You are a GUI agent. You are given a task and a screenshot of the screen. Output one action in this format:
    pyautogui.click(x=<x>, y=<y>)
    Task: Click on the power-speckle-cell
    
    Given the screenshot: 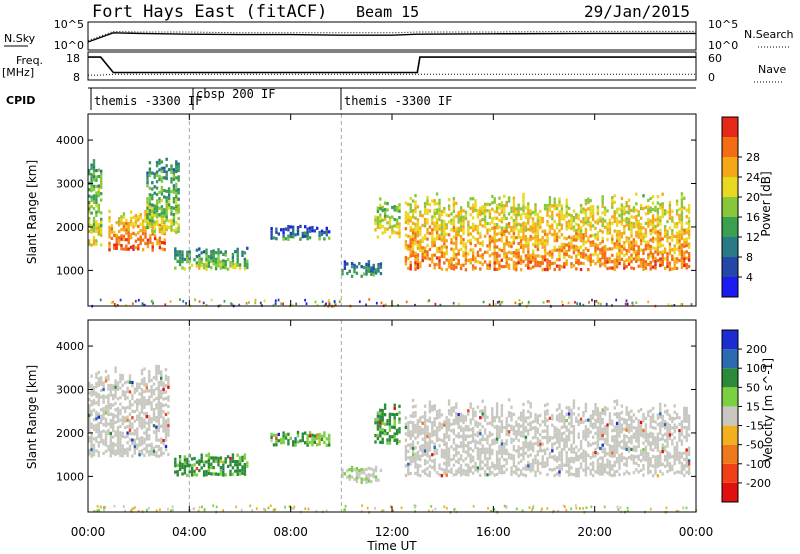 What is the action you would take?
    pyautogui.click(x=648, y=302)
    